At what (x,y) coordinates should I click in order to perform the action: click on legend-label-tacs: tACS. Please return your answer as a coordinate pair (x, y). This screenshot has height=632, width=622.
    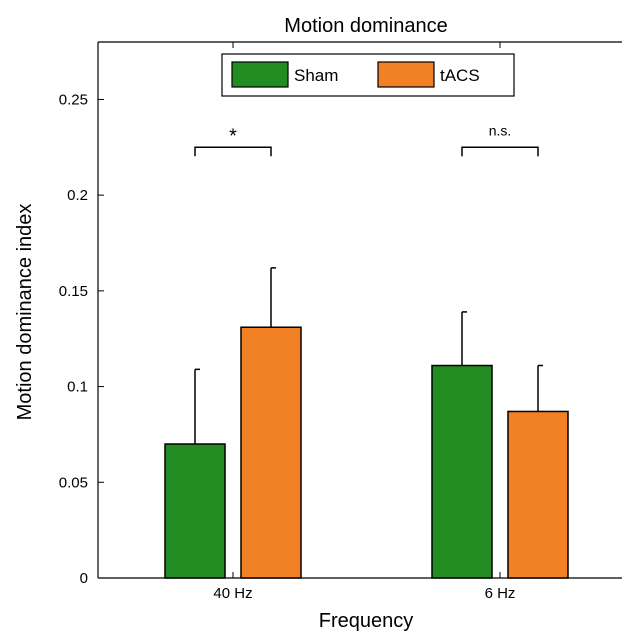
    Looking at the image, I should click on (460, 75).